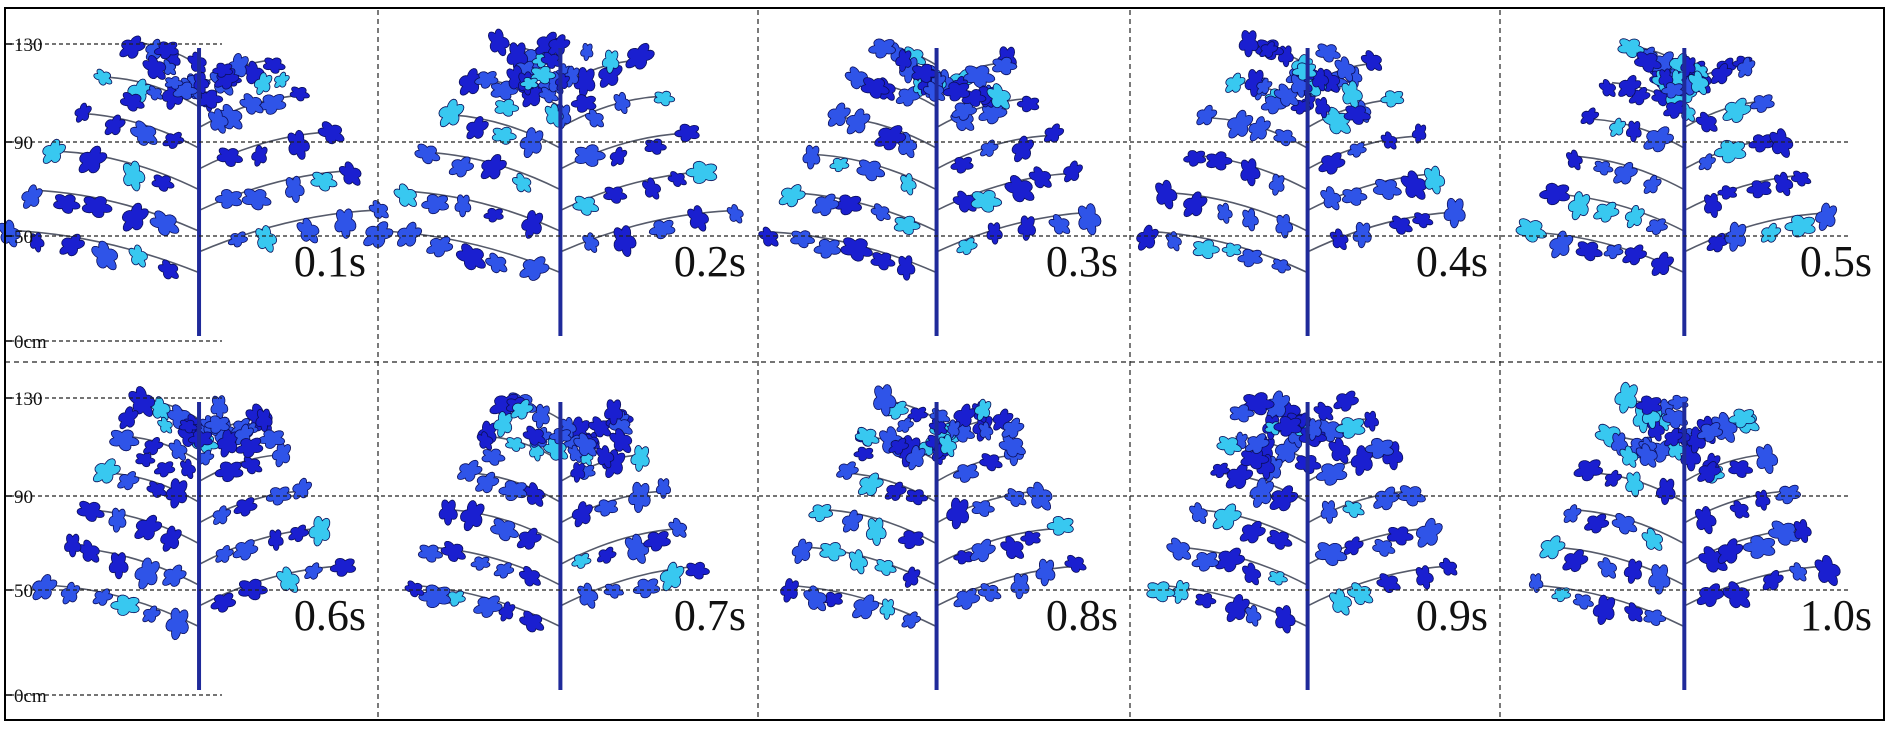 This screenshot has height=731, width=1890. I want to click on time-label: 0.4s, so click(1452, 261).